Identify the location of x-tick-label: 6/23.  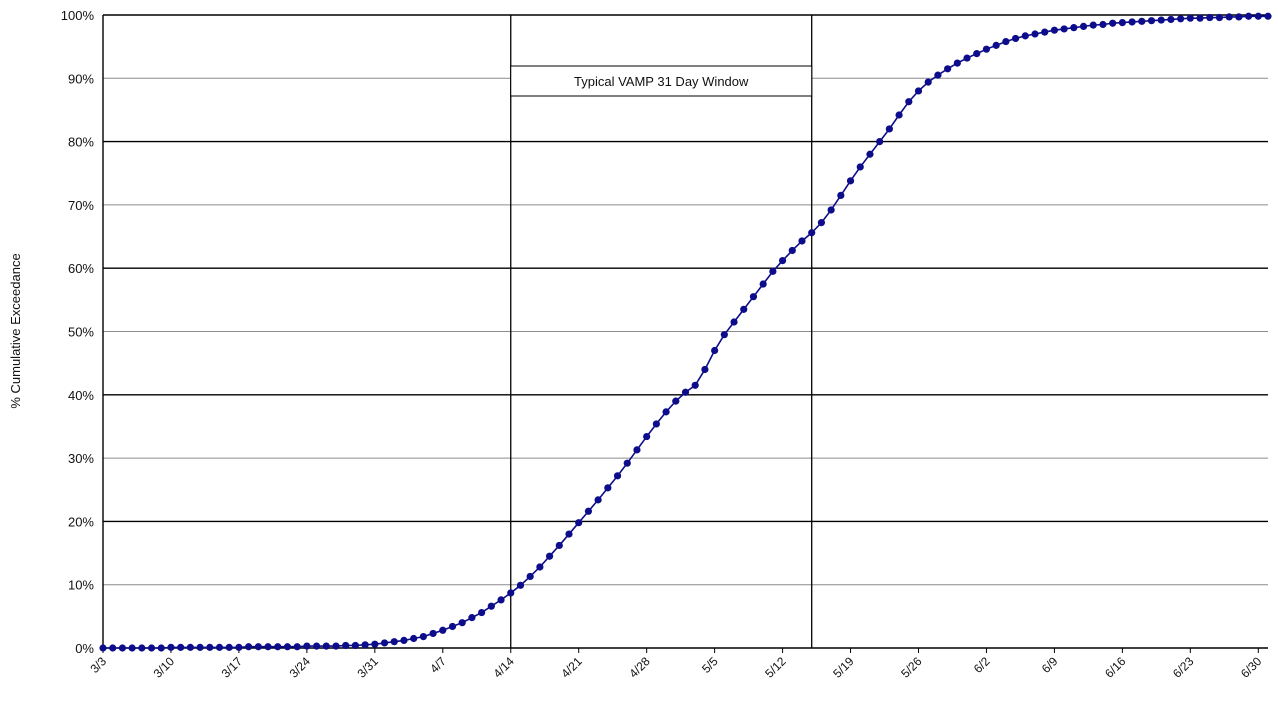
(1183, 667).